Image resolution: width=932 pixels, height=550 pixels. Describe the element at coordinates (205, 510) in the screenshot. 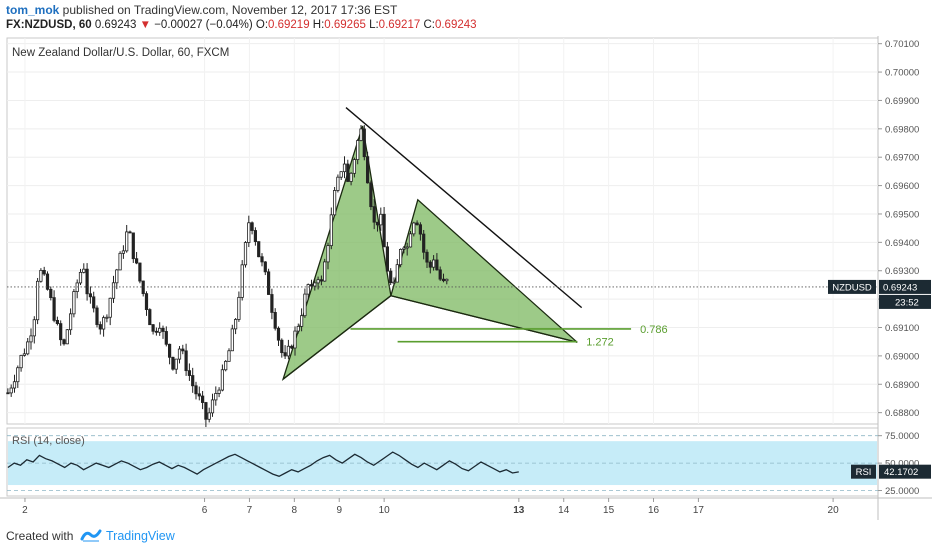

I see `x-tick-label: 6` at that location.